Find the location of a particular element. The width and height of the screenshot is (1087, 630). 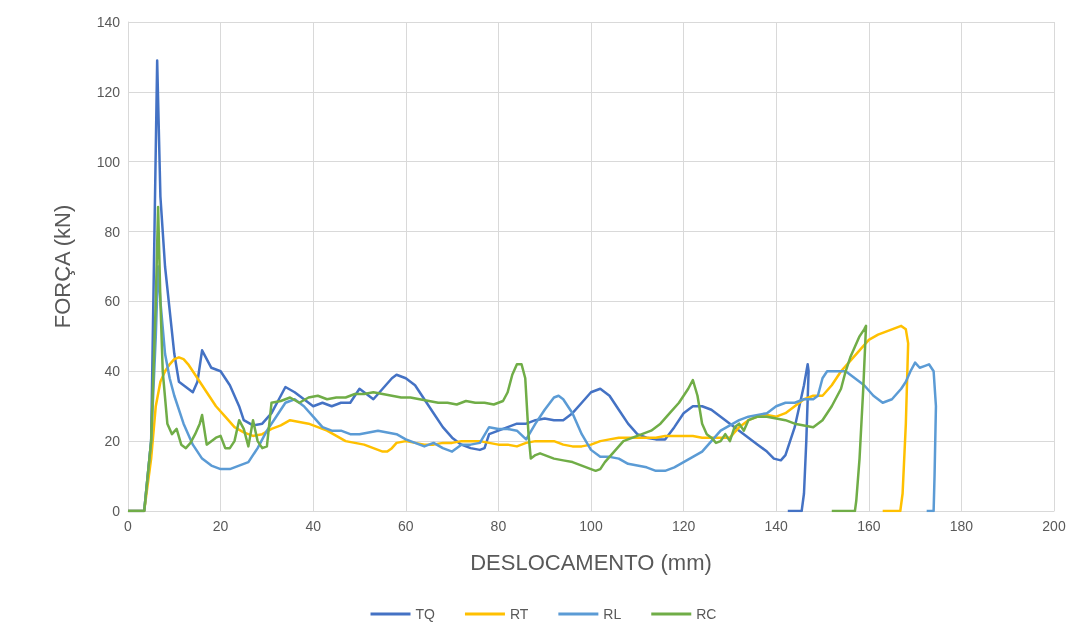

y-tick-label: 80 is located at coordinates (112, 231).